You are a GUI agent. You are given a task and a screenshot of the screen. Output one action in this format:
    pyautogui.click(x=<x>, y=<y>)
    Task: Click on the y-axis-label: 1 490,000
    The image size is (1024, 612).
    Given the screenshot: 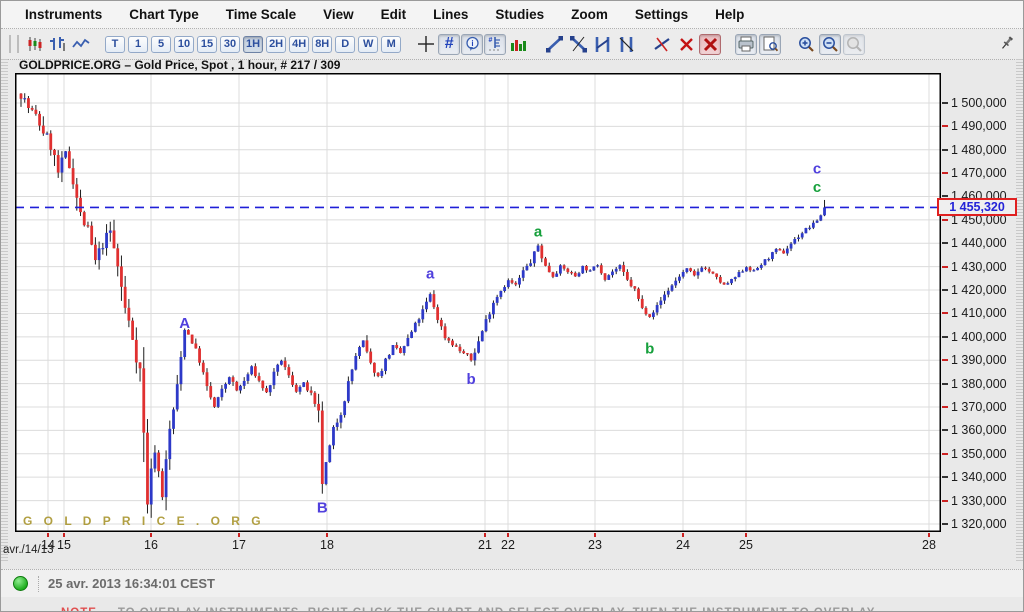 What is the action you would take?
    pyautogui.click(x=979, y=126)
    